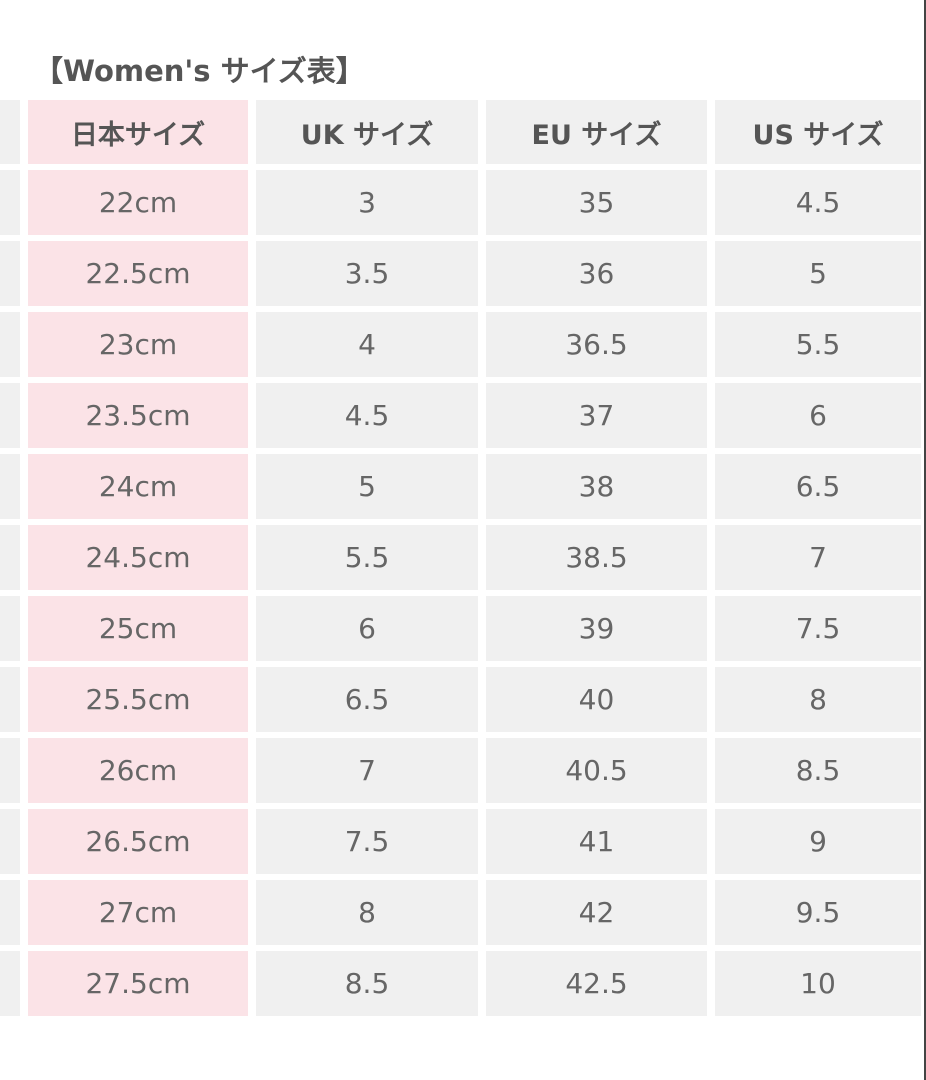  I want to click on uk-size-cell: 3, so click(367, 202).